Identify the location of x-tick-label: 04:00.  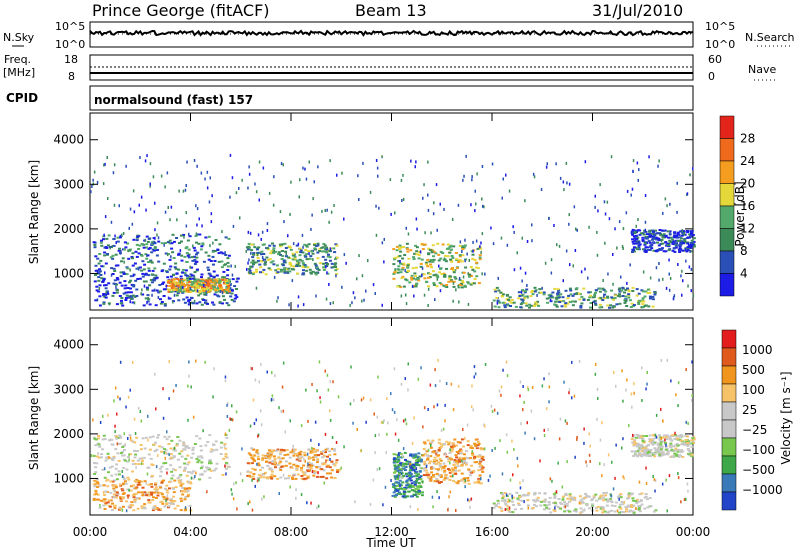
(190, 532).